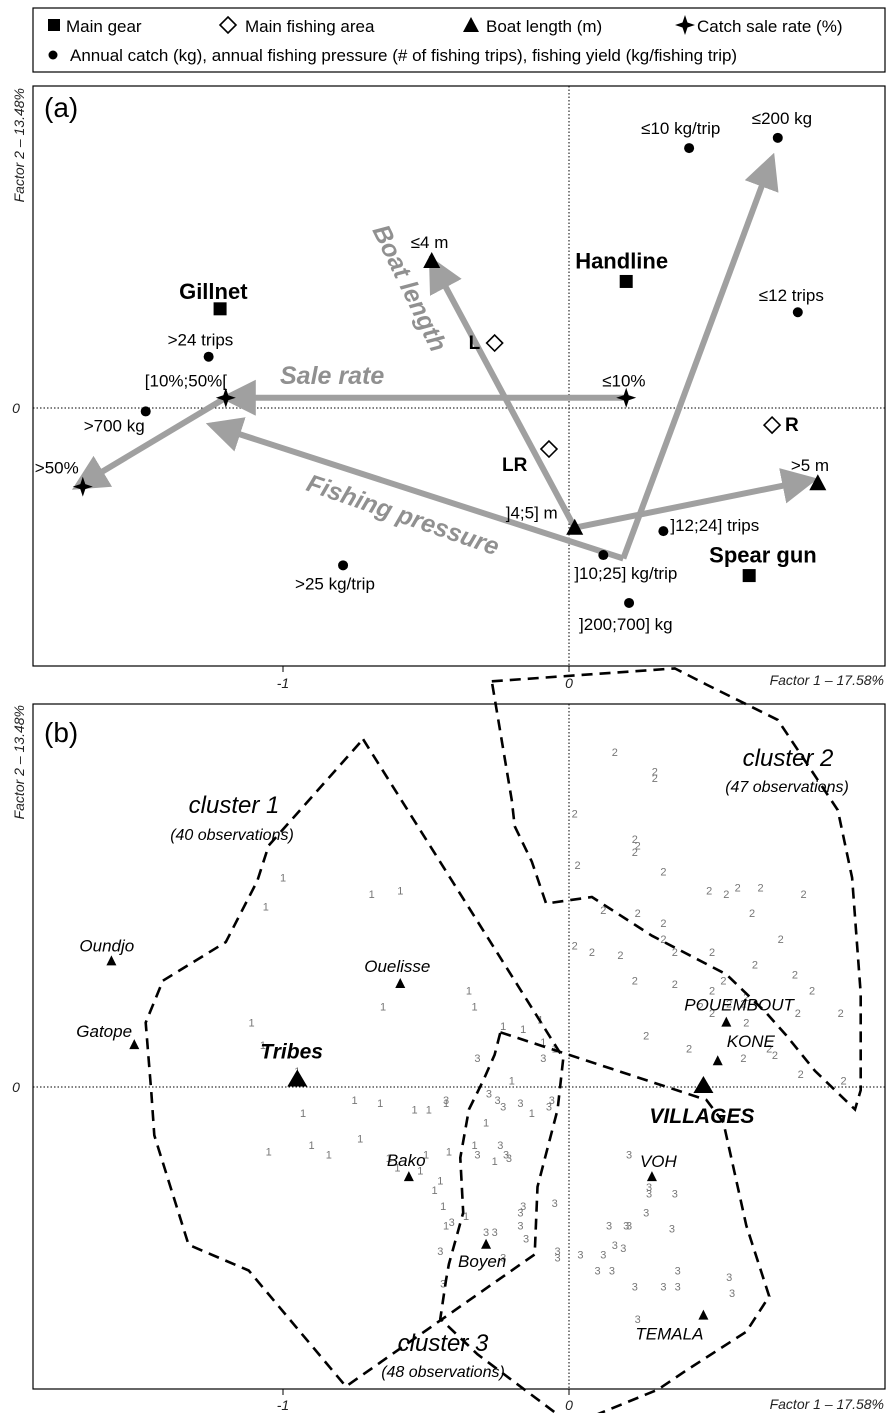 The height and width of the screenshot is (1413, 890). I want to click on legend-frame, so click(459, 40).